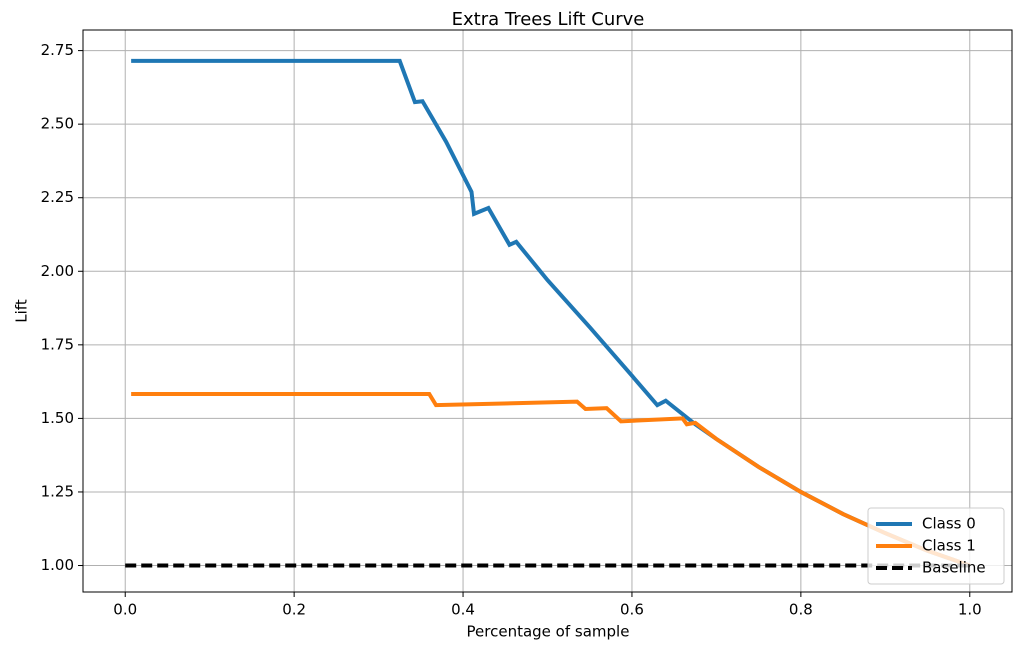 Image resolution: width=1023 pixels, height=652 pixels. What do you see at coordinates (294, 610) in the screenshot?
I see `x-tick-label: 0.2` at bounding box center [294, 610].